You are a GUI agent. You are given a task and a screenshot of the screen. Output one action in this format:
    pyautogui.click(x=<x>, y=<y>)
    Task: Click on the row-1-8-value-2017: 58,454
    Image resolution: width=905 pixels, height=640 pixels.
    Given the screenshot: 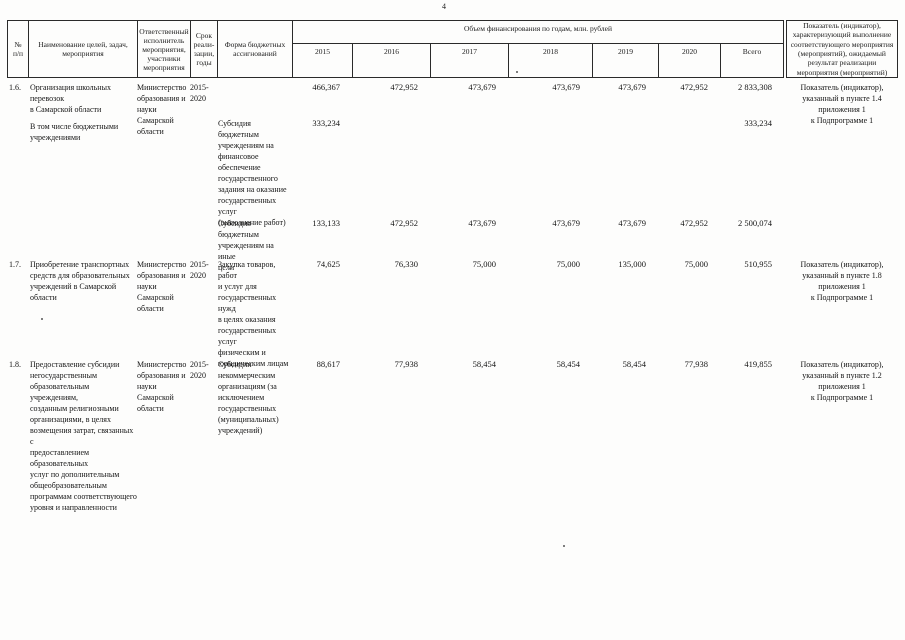 What is the action you would take?
    pyautogui.click(x=484, y=364)
    